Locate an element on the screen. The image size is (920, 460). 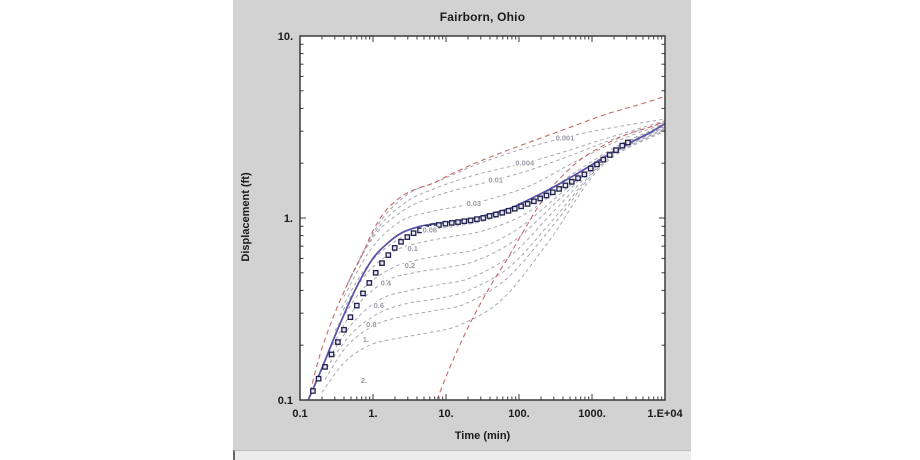
window-edge-strip is located at coordinates (462, 455).